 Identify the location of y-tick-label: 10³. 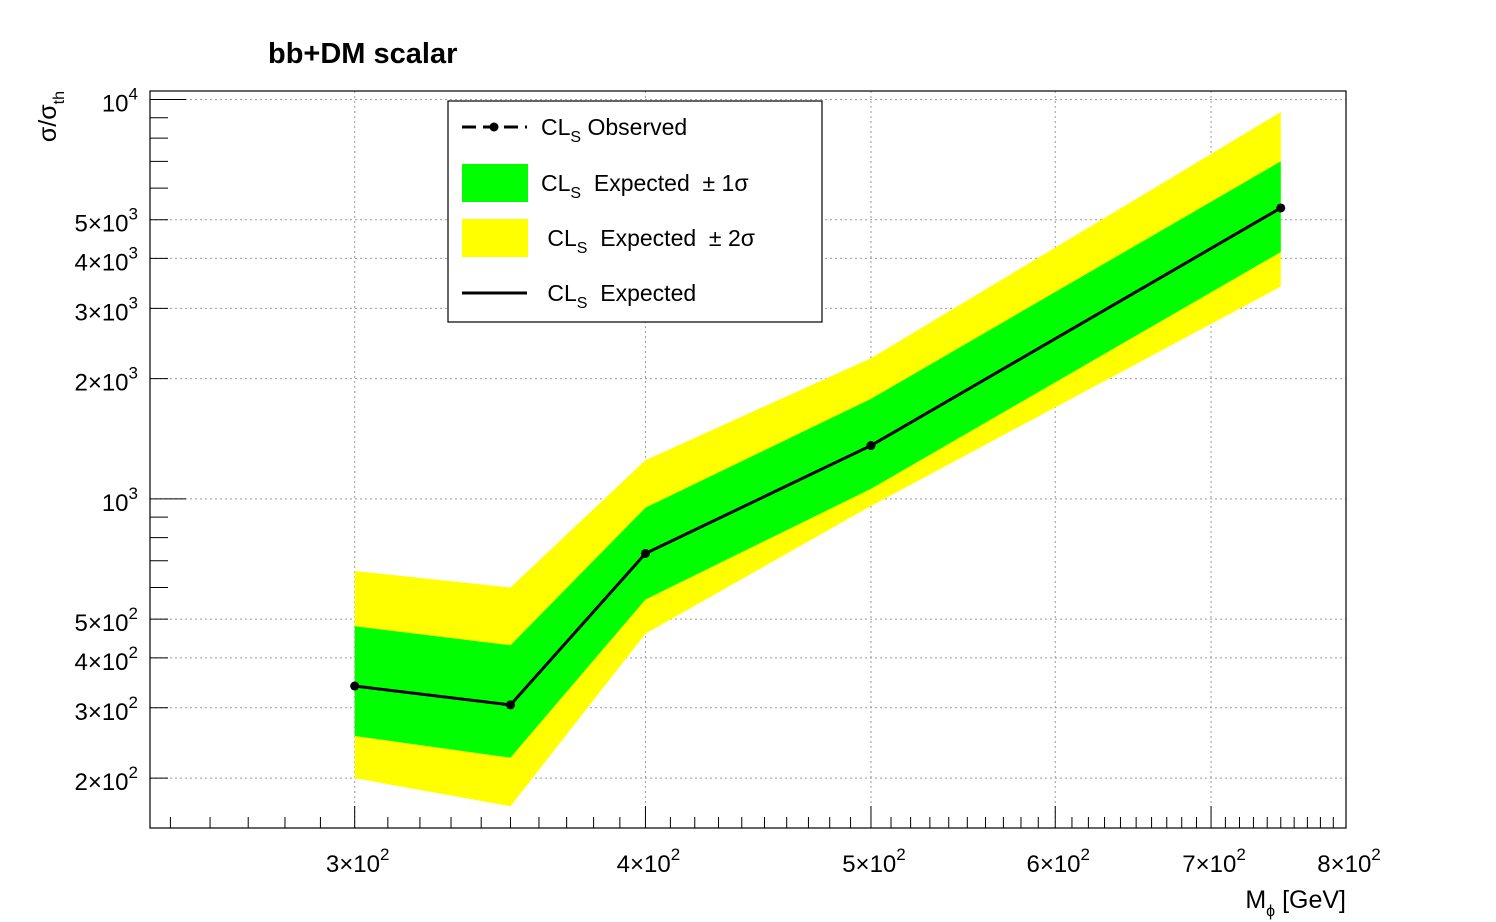
(120, 500).